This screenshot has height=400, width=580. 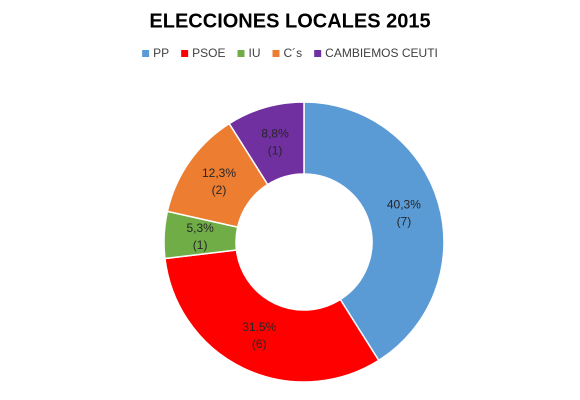 I want to click on data-label: 12,3%, so click(x=219, y=173).